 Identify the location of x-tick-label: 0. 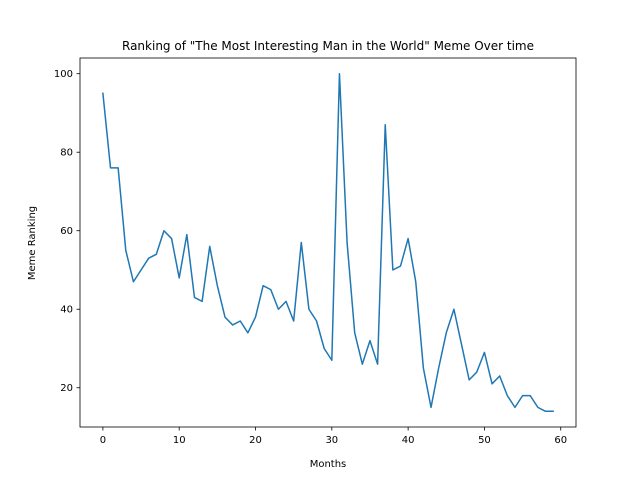
(103, 440).